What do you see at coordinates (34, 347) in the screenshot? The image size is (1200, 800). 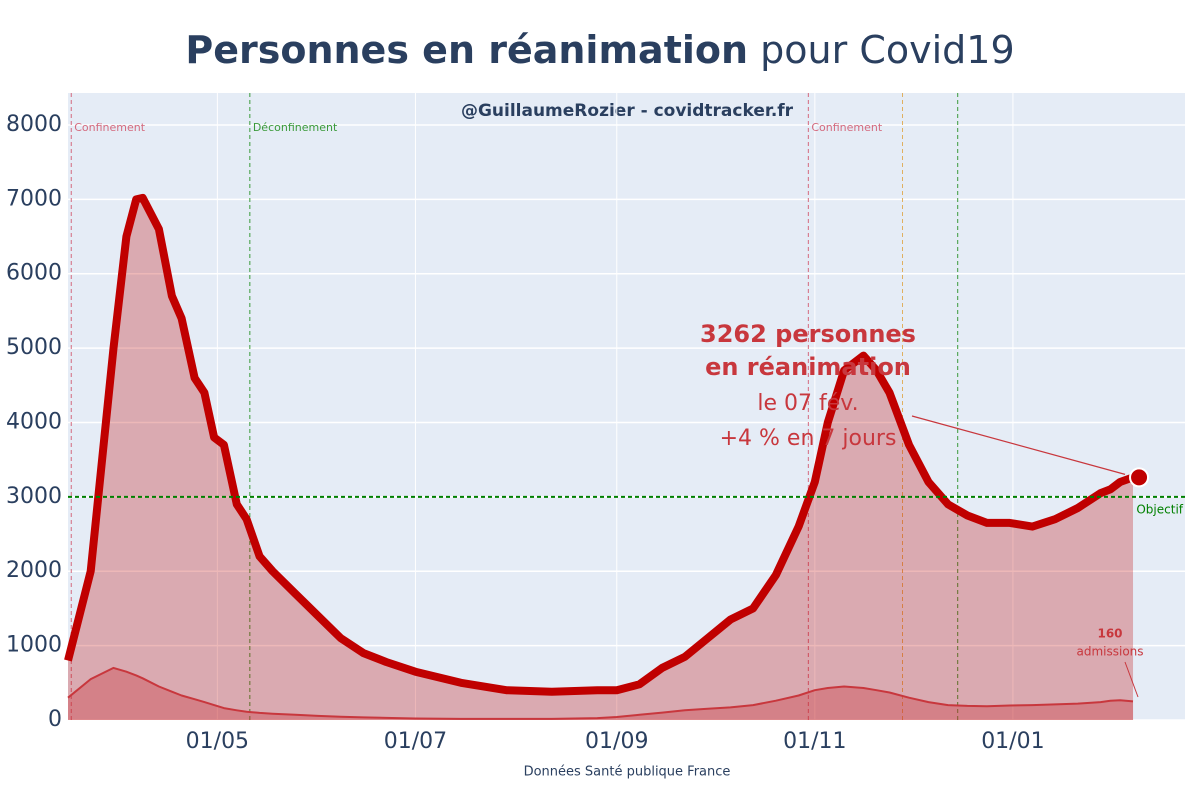 I see `y-tick-label: 5000` at bounding box center [34, 347].